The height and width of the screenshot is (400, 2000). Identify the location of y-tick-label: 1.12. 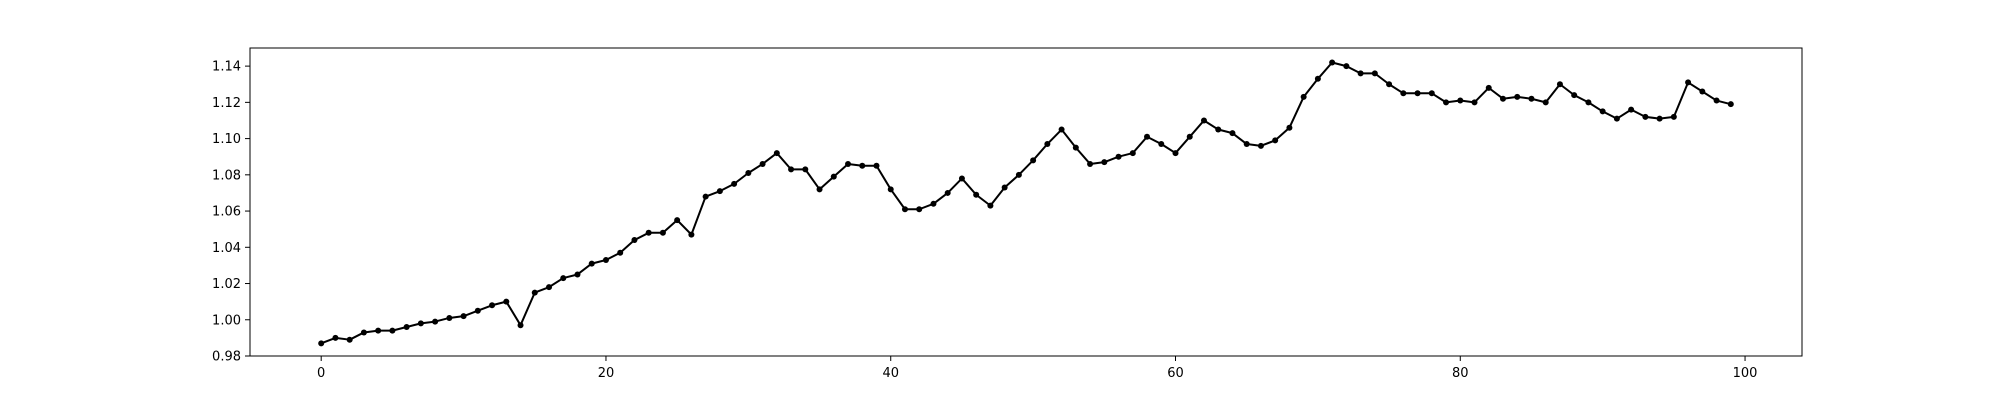
(226, 103).